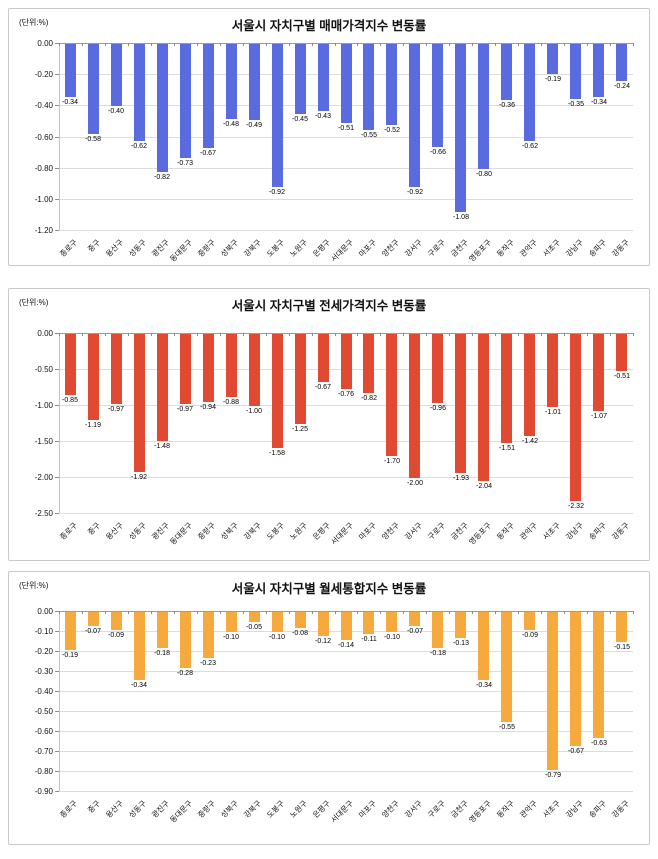 The width and height of the screenshot is (658, 859). What do you see at coordinates (599, 102) in the screenshot?
I see `bar-value-label: -0.34` at bounding box center [599, 102].